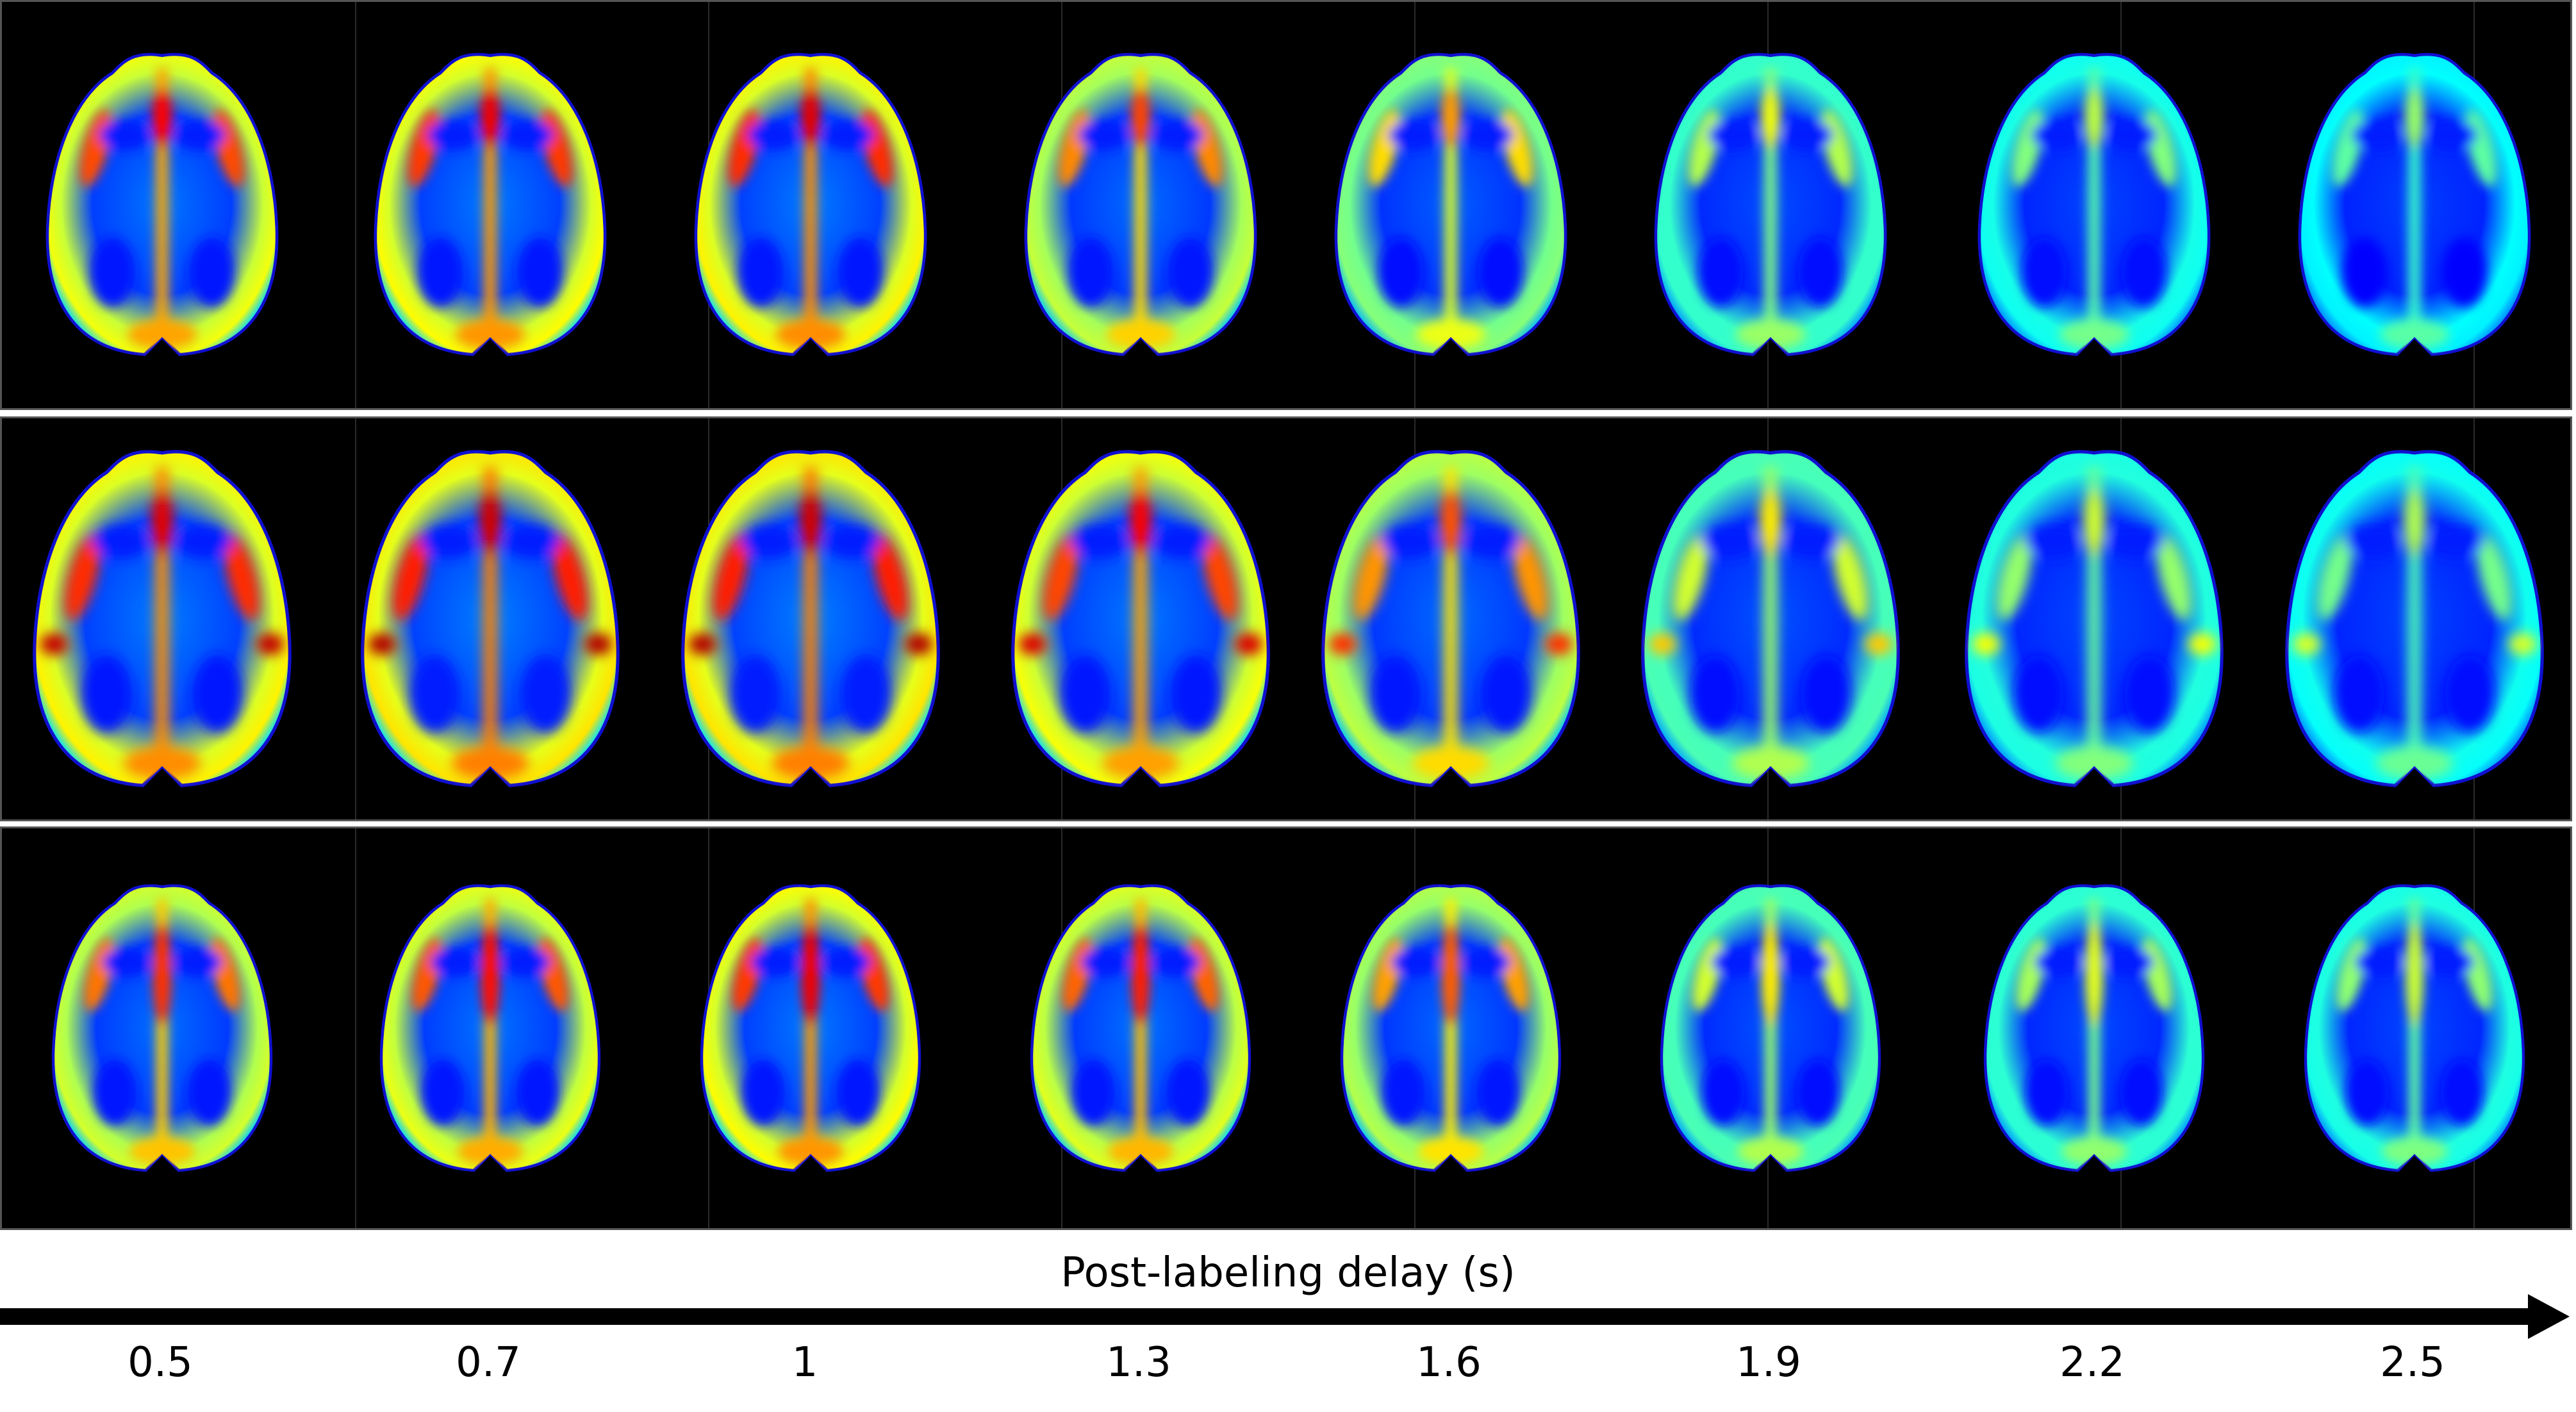  What do you see at coordinates (1451, 1027) in the screenshot?
I see `brain-slice-superior-slice-delay-1.6` at bounding box center [1451, 1027].